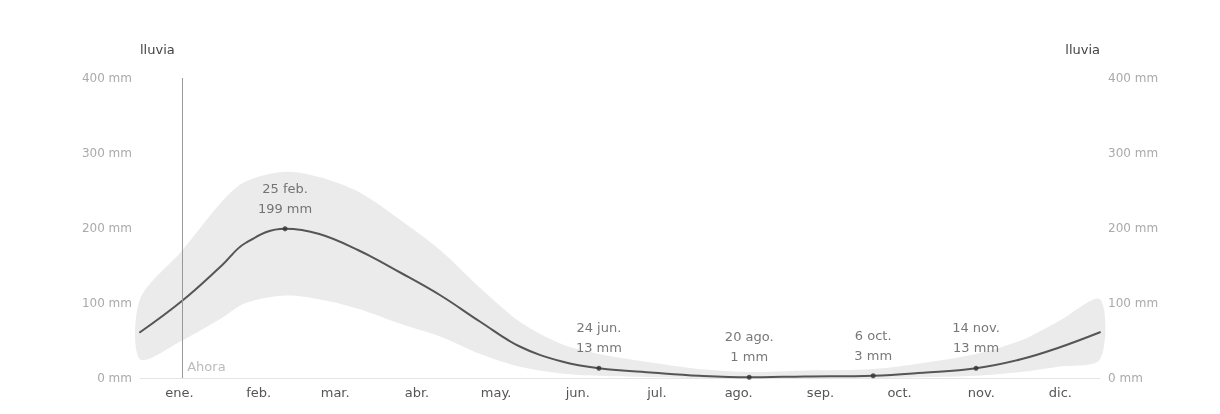 This screenshot has width=1220, height=414. What do you see at coordinates (656, 392) in the screenshot?
I see `x-tick-label: jul.` at bounding box center [656, 392].